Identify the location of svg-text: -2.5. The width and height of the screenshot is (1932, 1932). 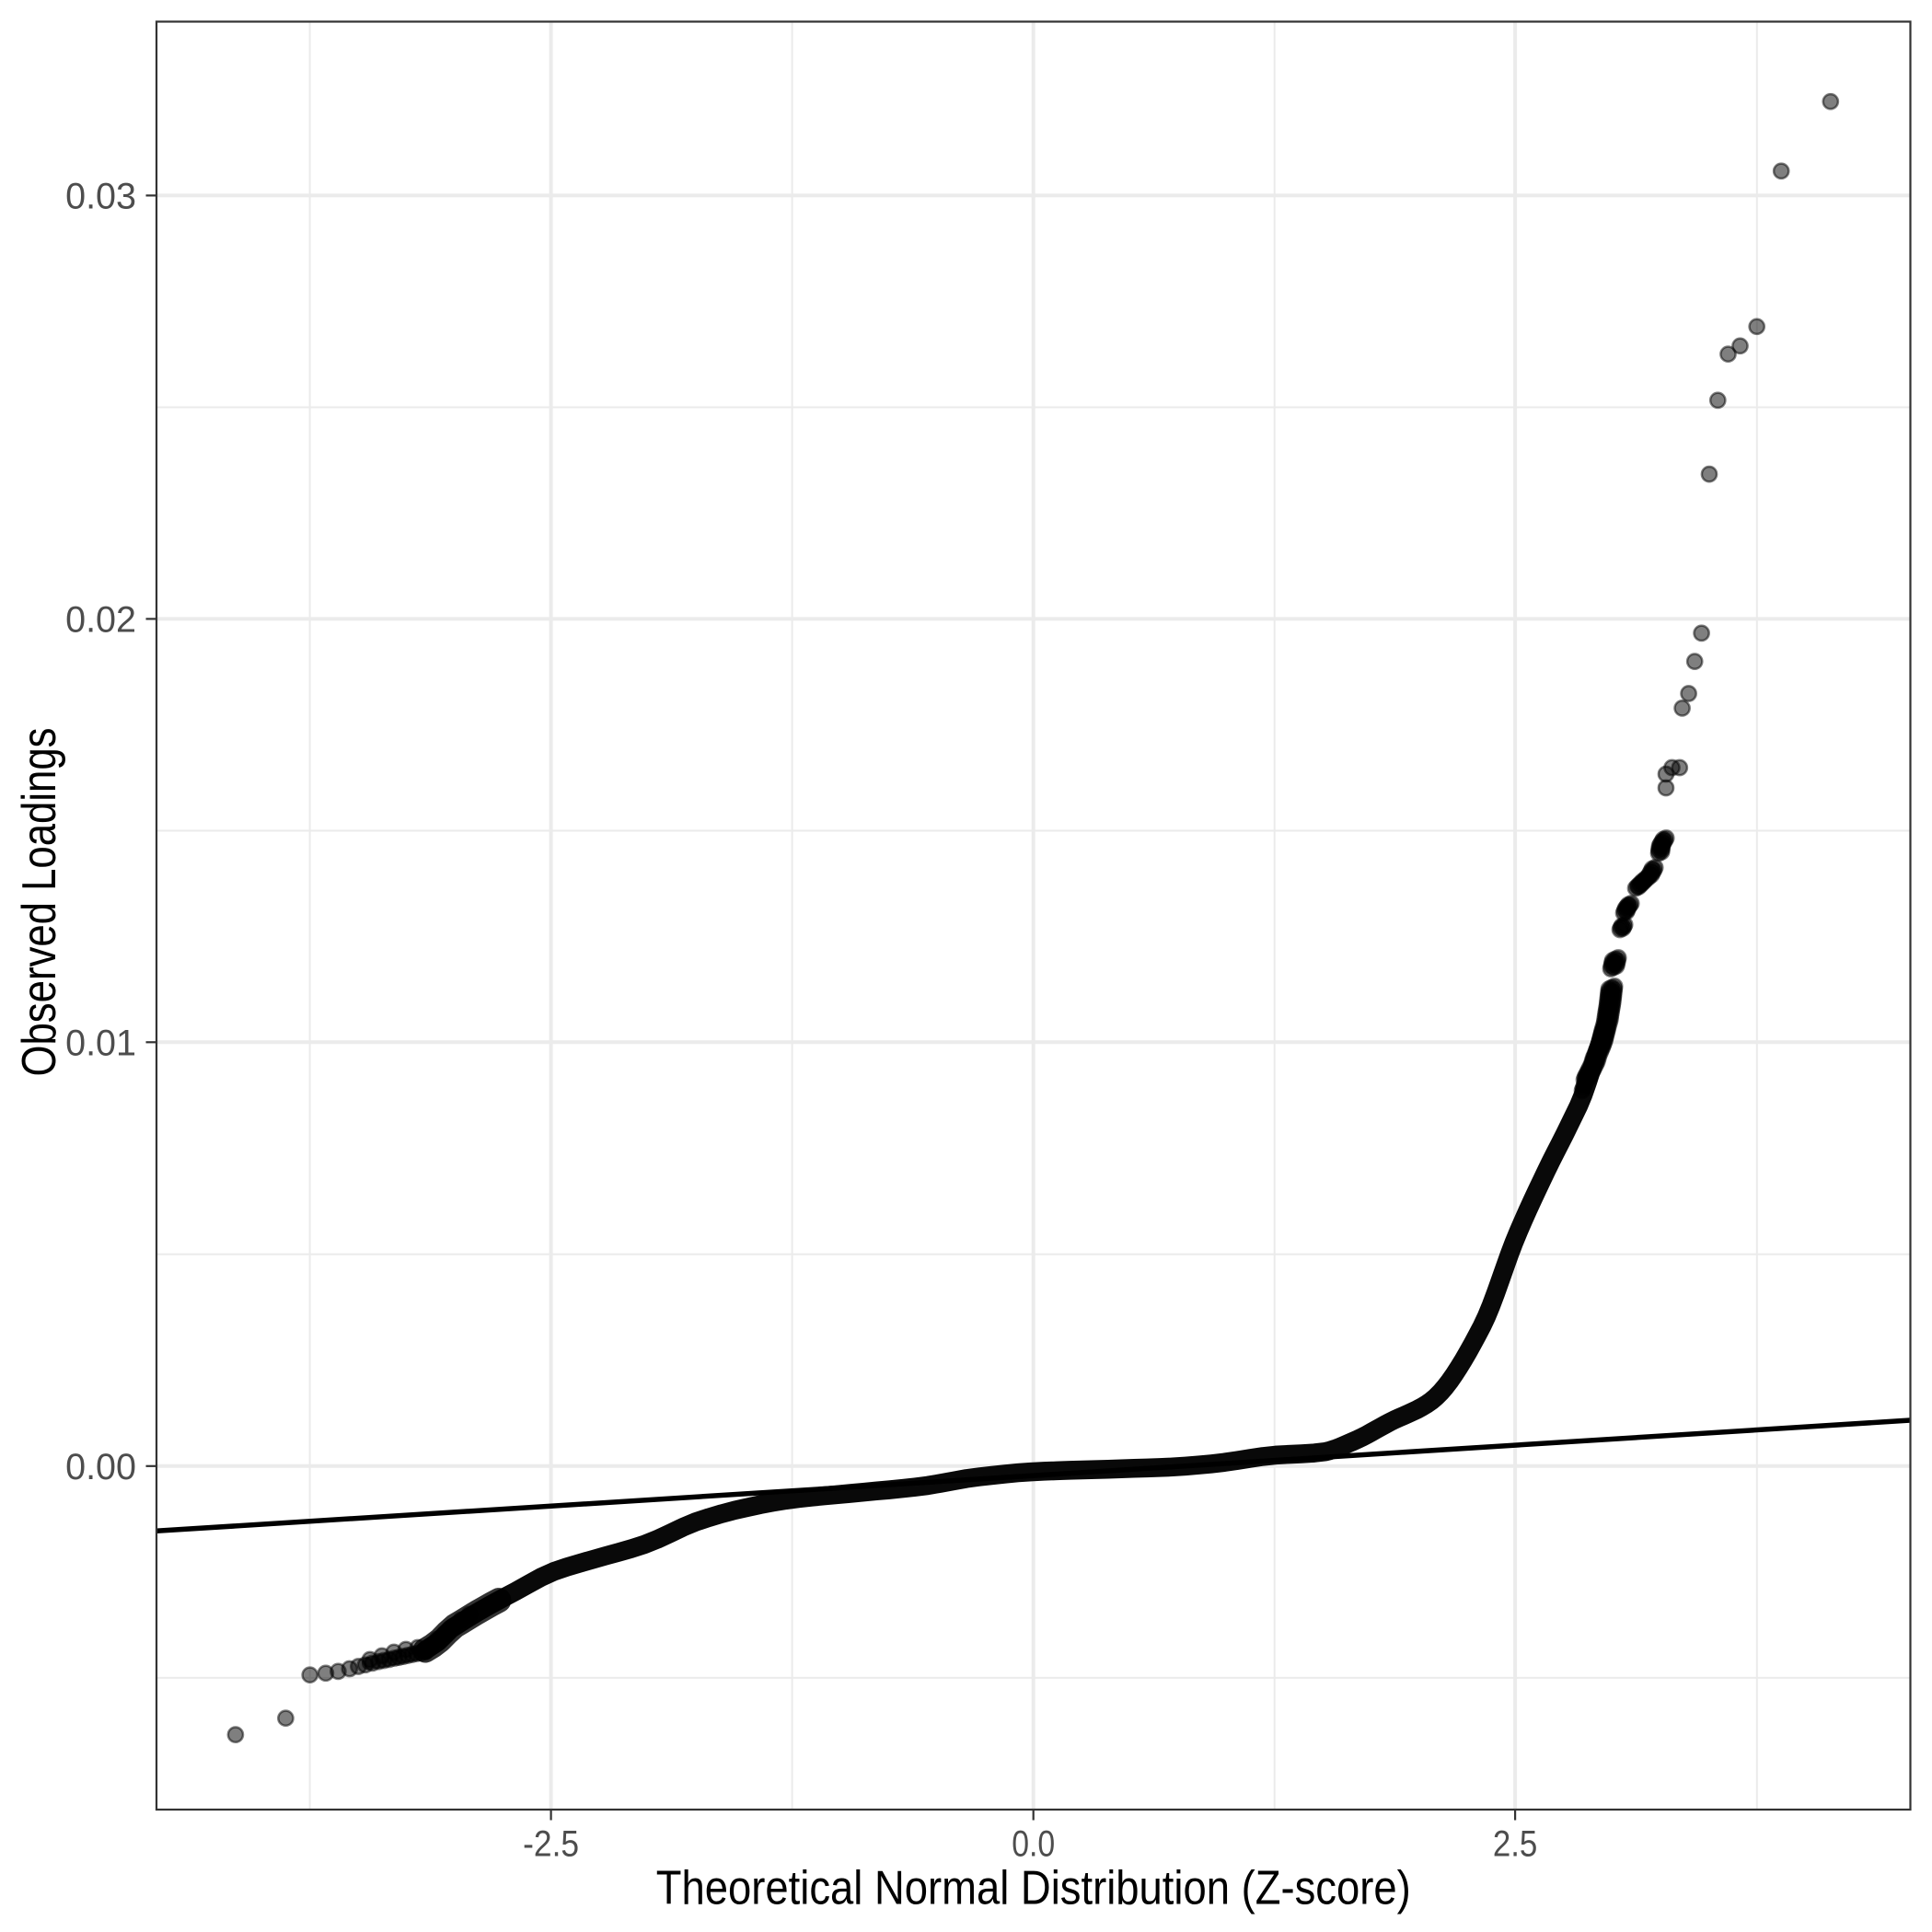
(551, 1845).